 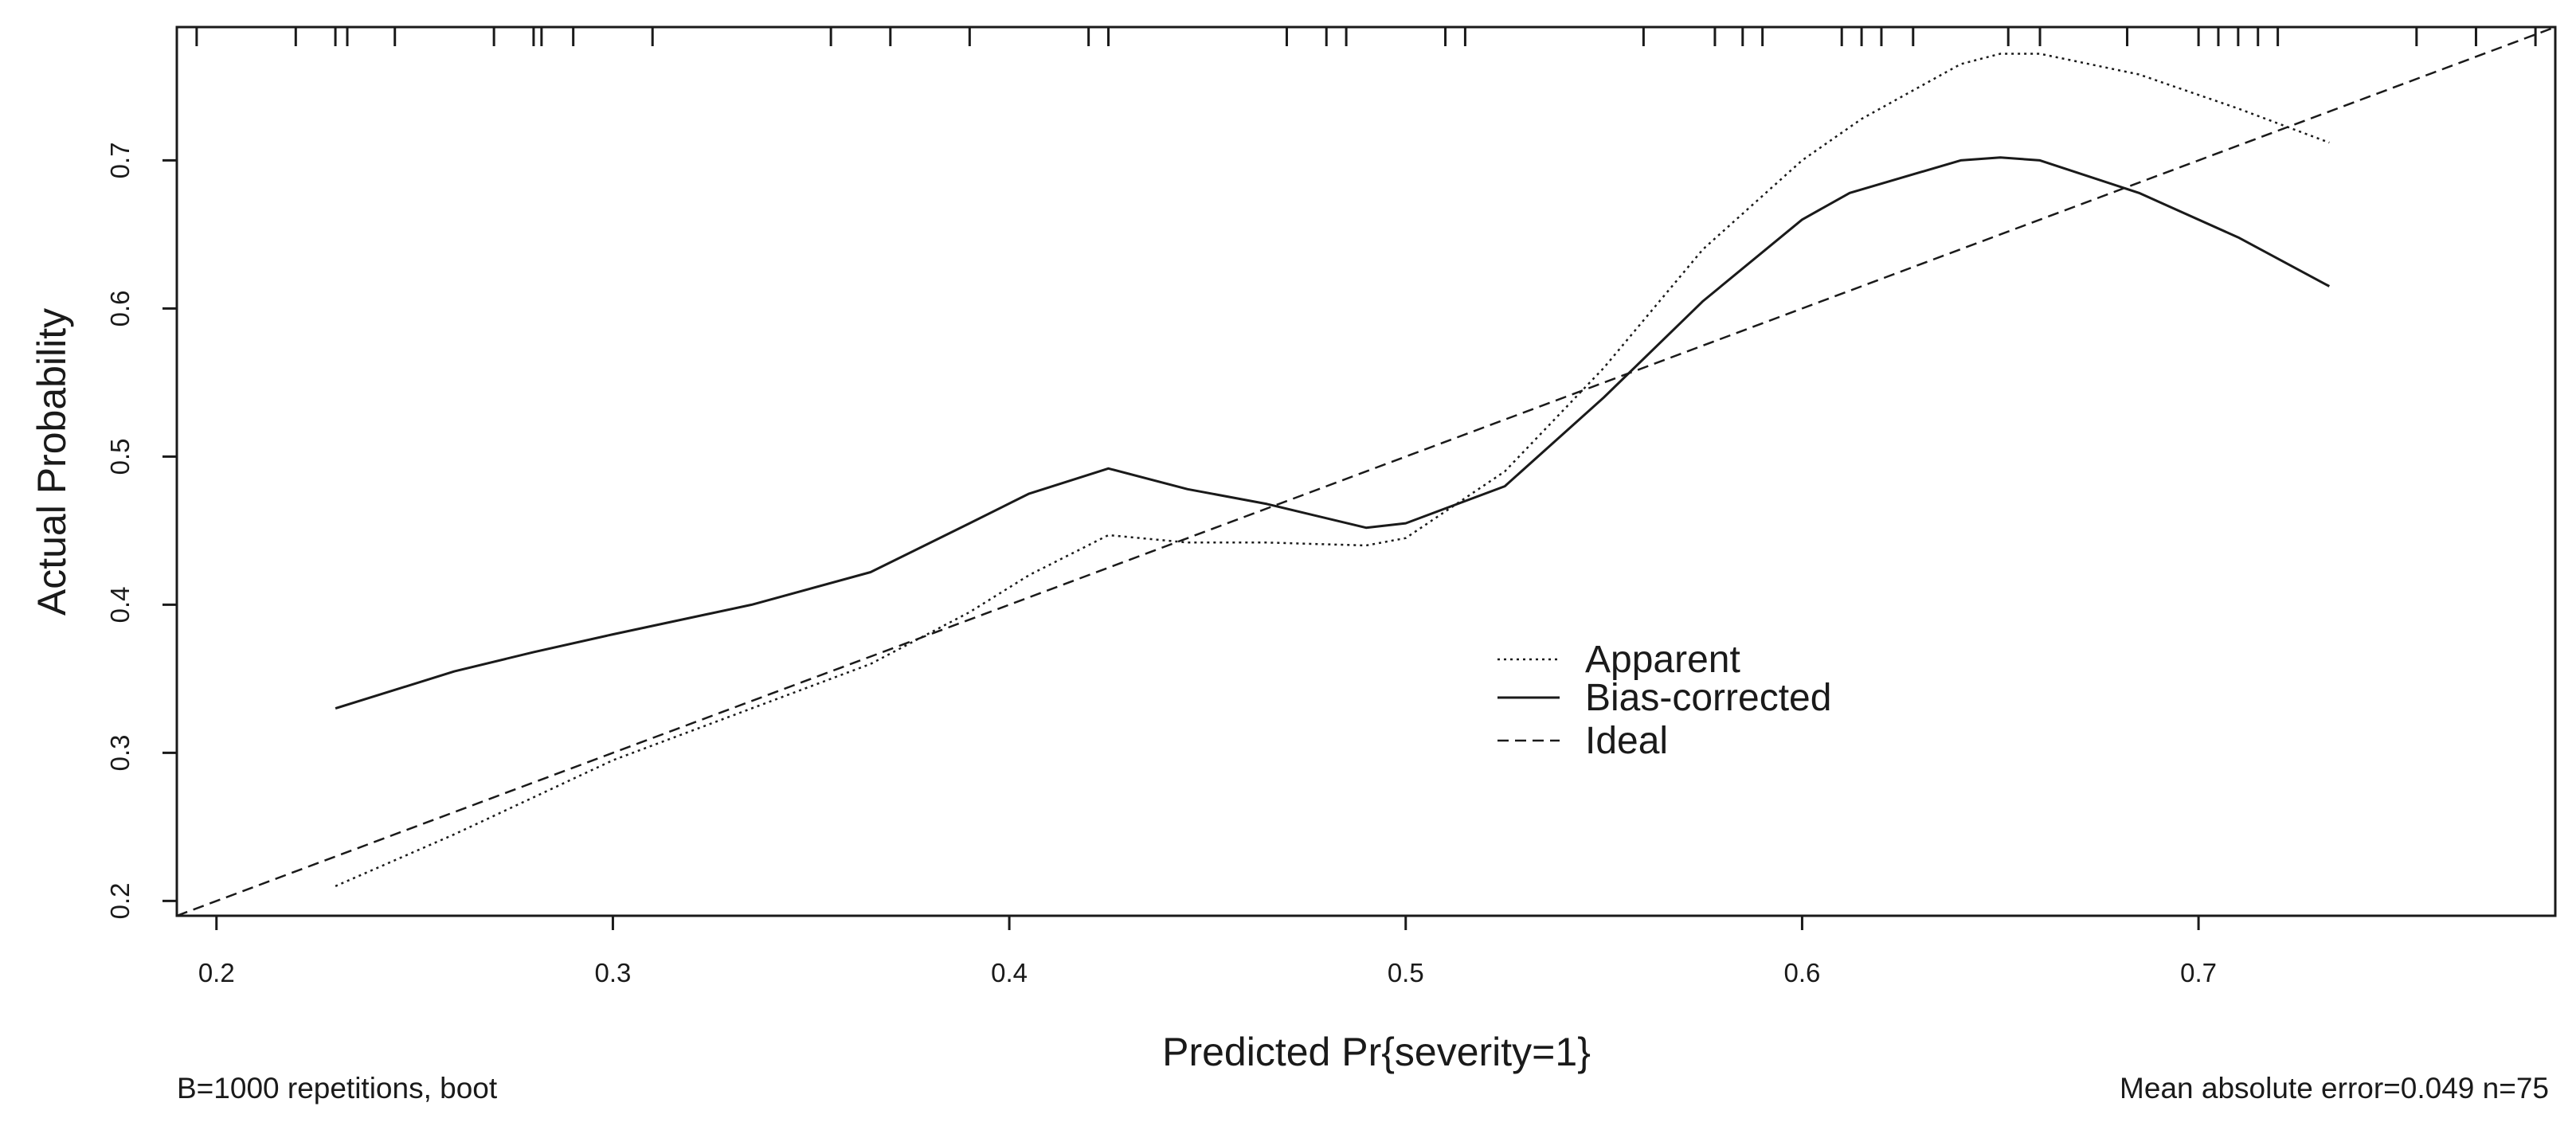 I want to click on x-tick-label: 0.6, so click(x=1801, y=972).